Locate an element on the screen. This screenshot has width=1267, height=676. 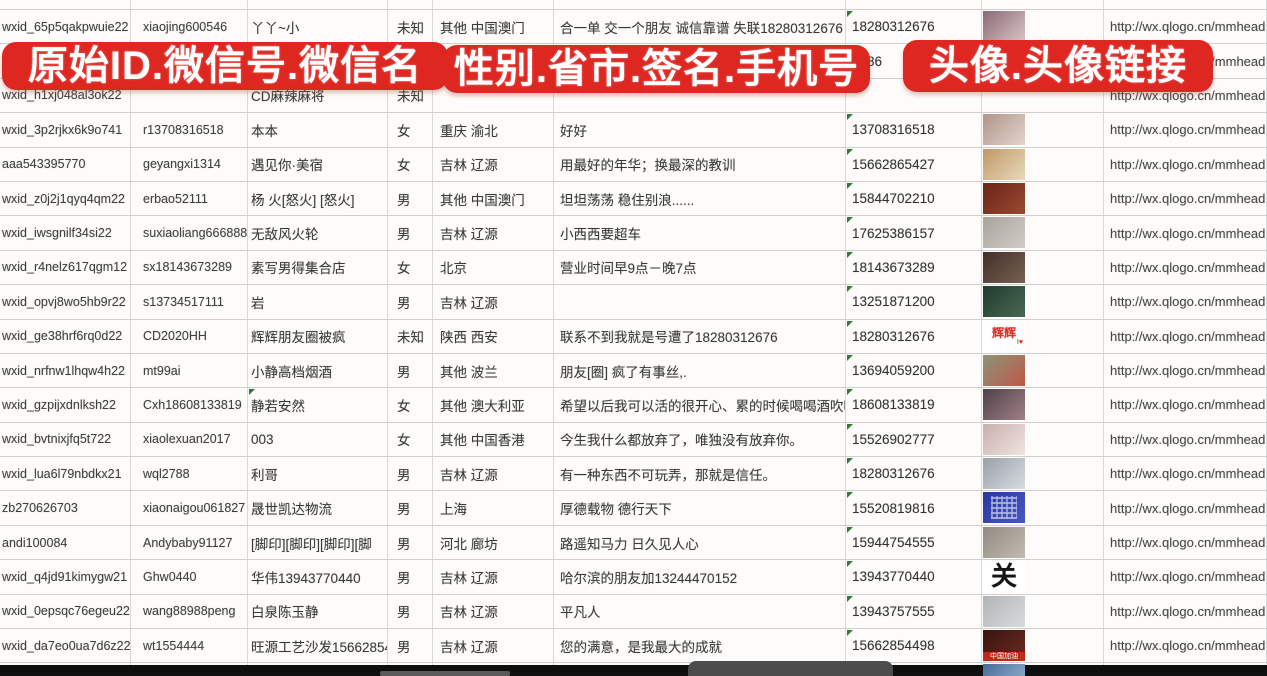
cell-phone: 13708316518 is located at coordinates (914, 130).